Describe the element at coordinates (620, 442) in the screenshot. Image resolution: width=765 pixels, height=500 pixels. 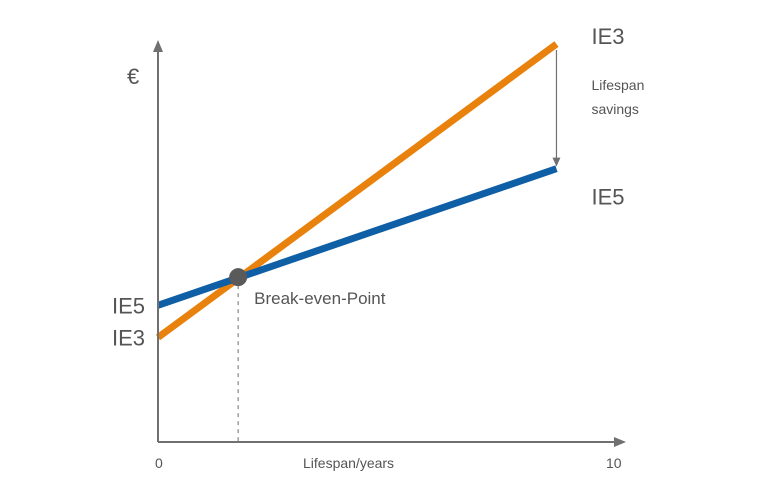
I see `x-axis-arrow` at that location.